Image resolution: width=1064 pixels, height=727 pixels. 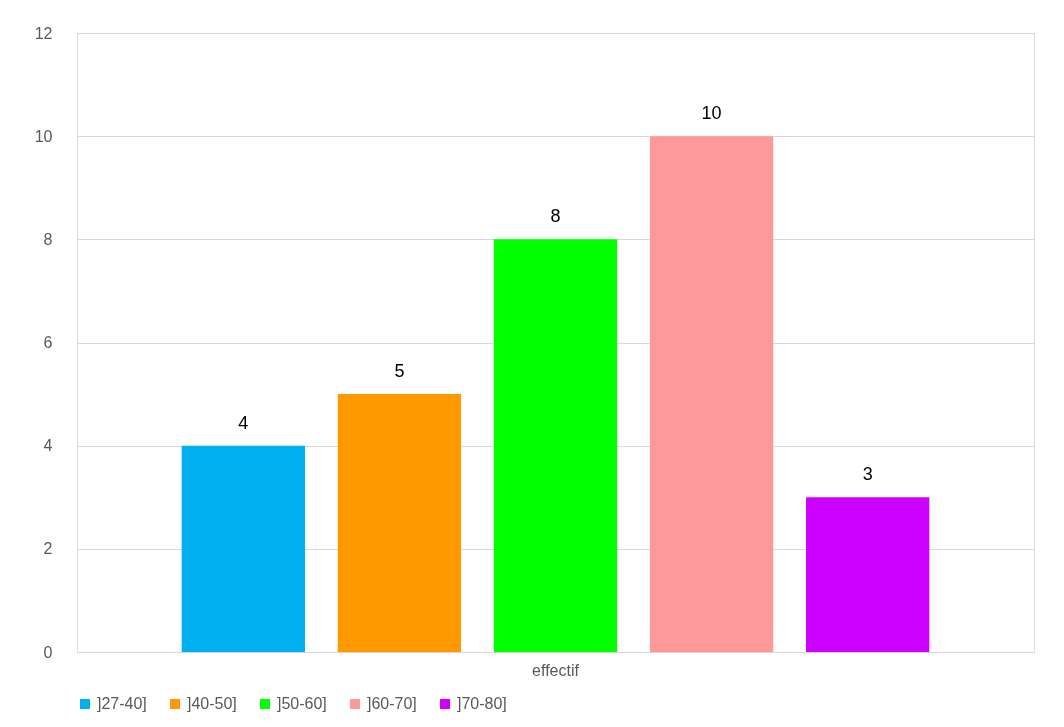 What do you see at coordinates (711, 113) in the screenshot?
I see `data-label: 10` at bounding box center [711, 113].